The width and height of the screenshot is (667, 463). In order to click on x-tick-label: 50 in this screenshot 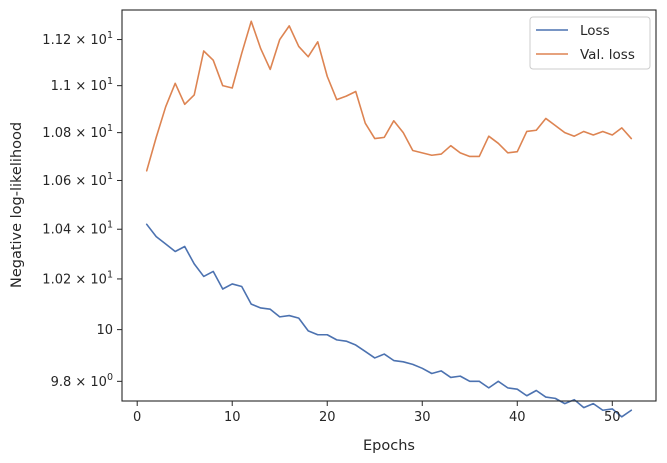, I will do `click(612, 417)`.